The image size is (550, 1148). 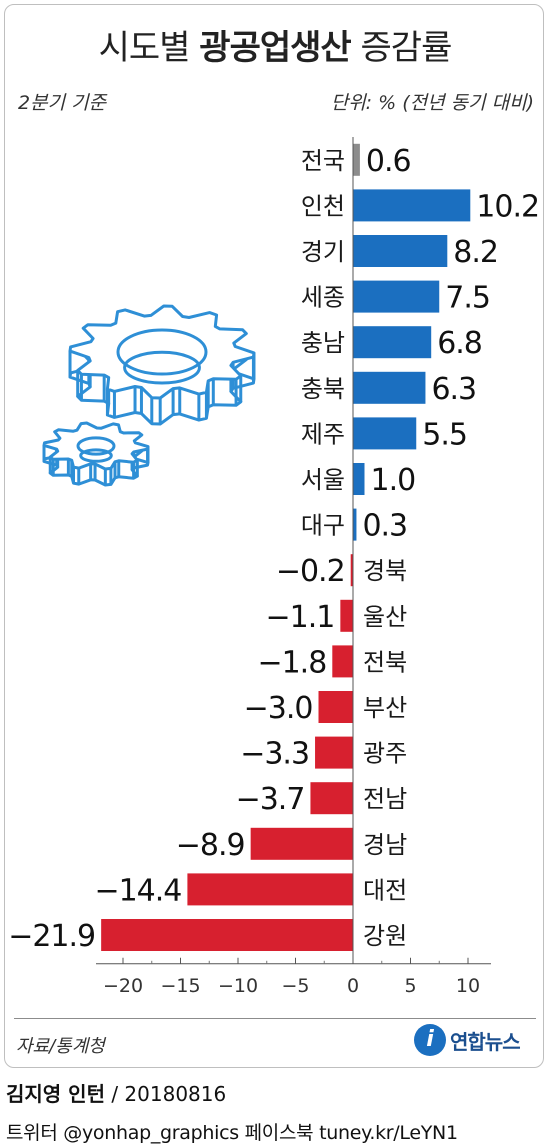 I want to click on category-label: 경기, so click(x=323, y=252).